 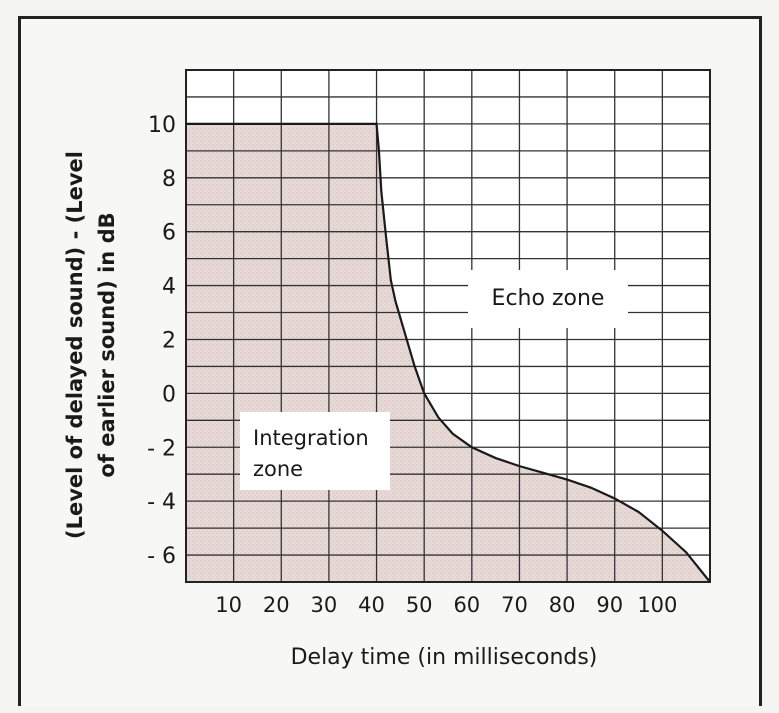 What do you see at coordinates (162, 125) in the screenshot?
I see `y-tick-label: 10` at bounding box center [162, 125].